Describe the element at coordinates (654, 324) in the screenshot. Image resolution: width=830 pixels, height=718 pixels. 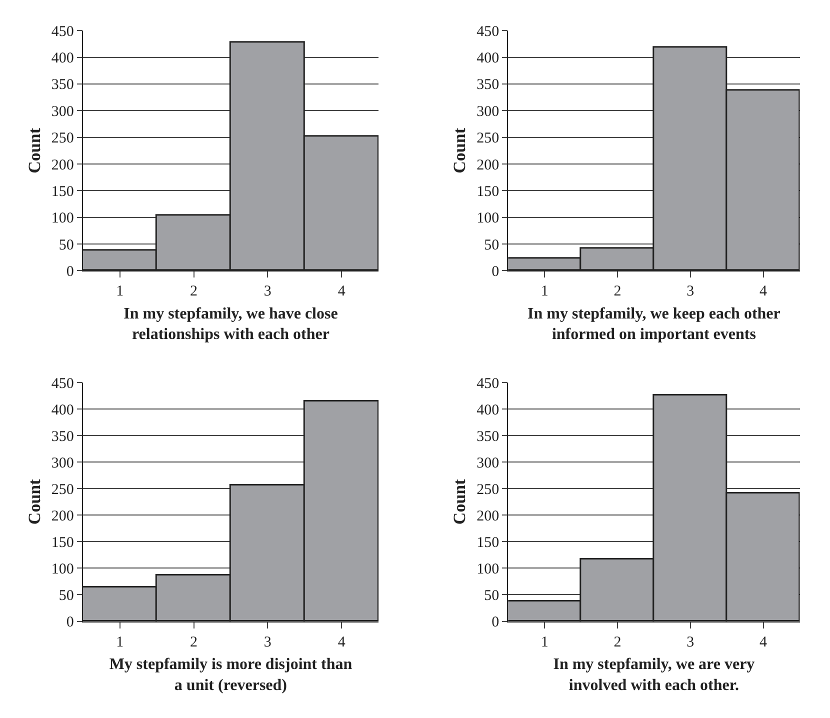
I see `x-axis-title: In my stepfamily, we keep each other informed on important events` at that location.